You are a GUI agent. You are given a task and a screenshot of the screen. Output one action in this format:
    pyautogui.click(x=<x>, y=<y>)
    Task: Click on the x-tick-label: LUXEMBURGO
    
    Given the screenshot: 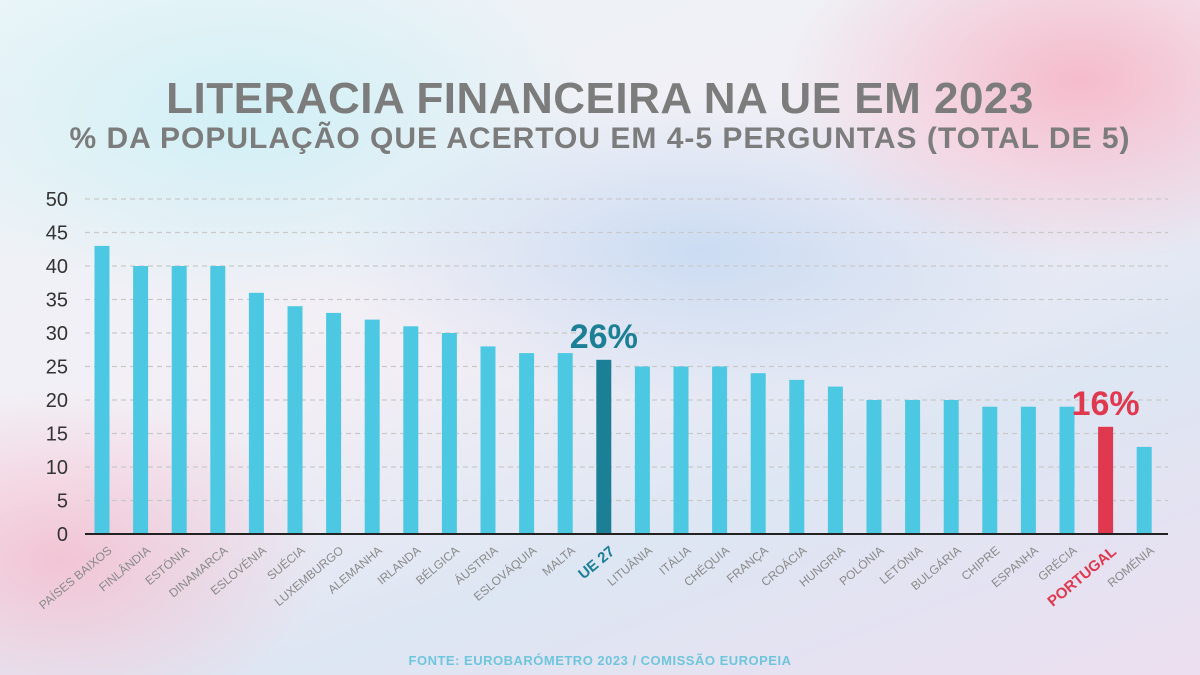 What is the action you would take?
    pyautogui.click(x=309, y=576)
    